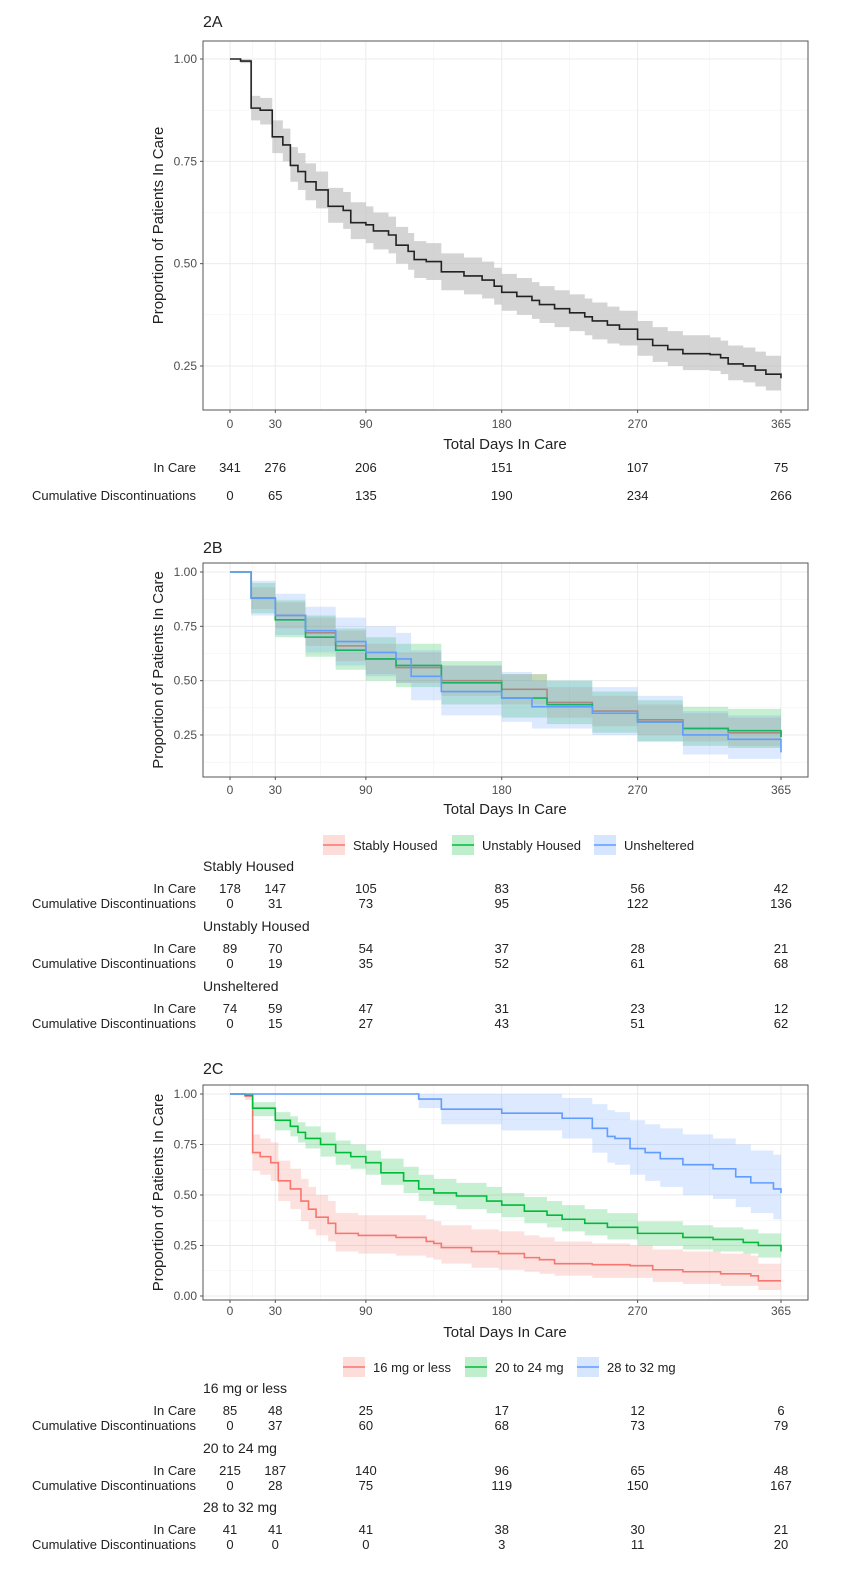 The height and width of the screenshot is (1591, 854). I want to click on risk-table-cell: 187, so click(275, 1470).